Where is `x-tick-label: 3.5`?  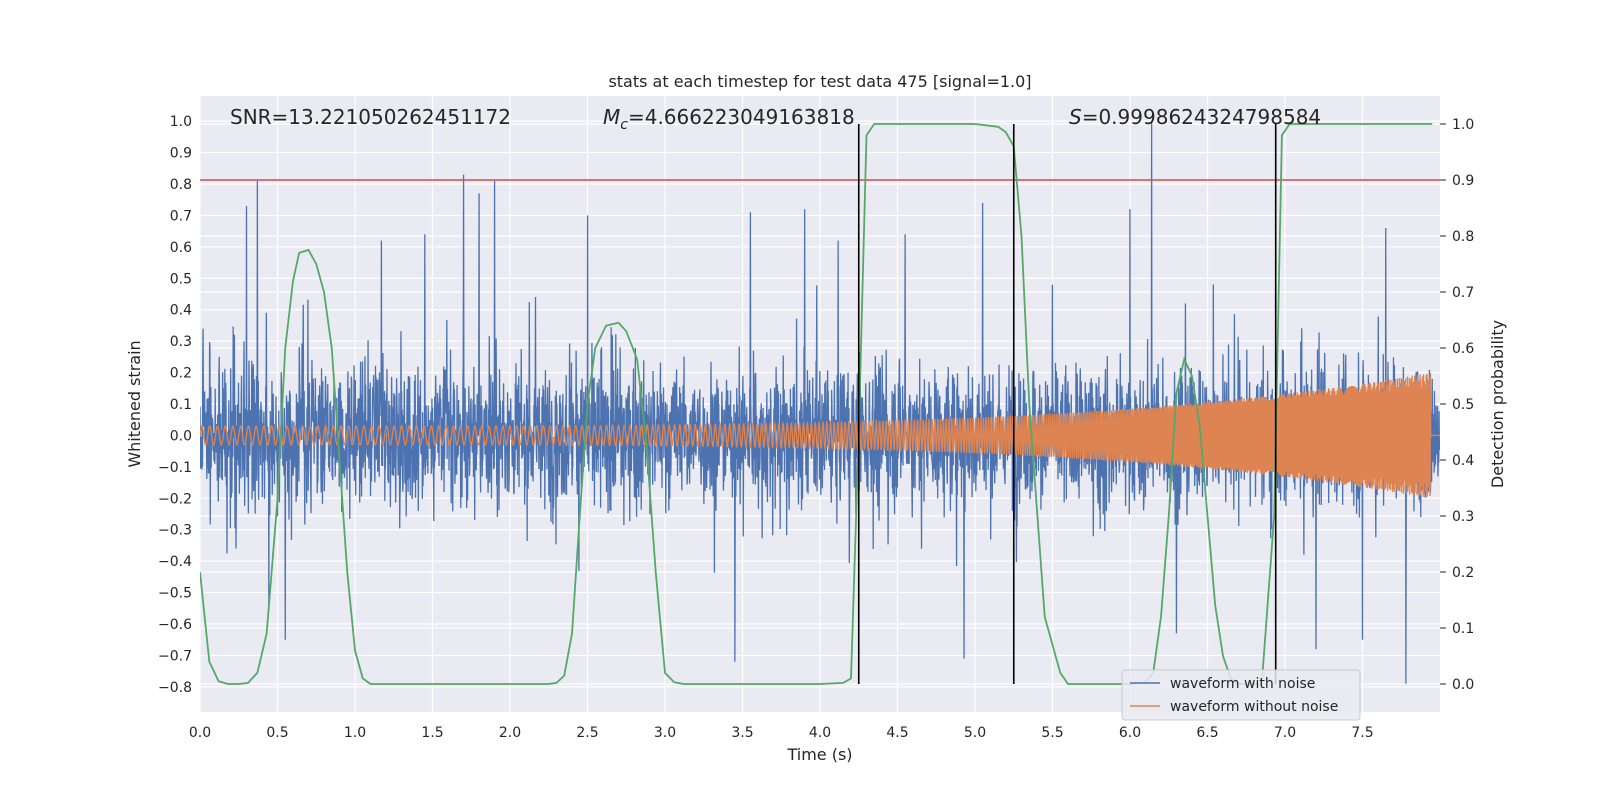 x-tick-label: 3.5 is located at coordinates (742, 733).